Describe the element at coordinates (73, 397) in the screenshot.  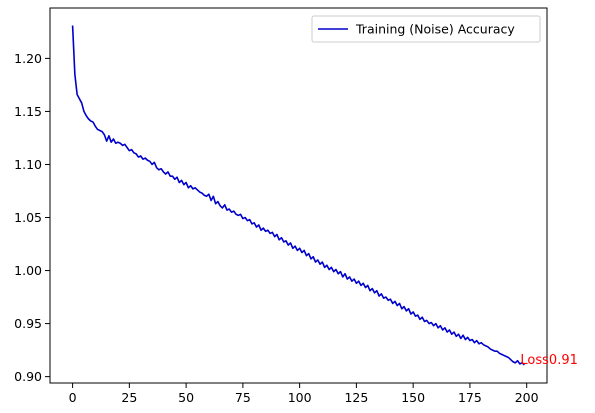
I see `x-tick-label: 0` at that location.